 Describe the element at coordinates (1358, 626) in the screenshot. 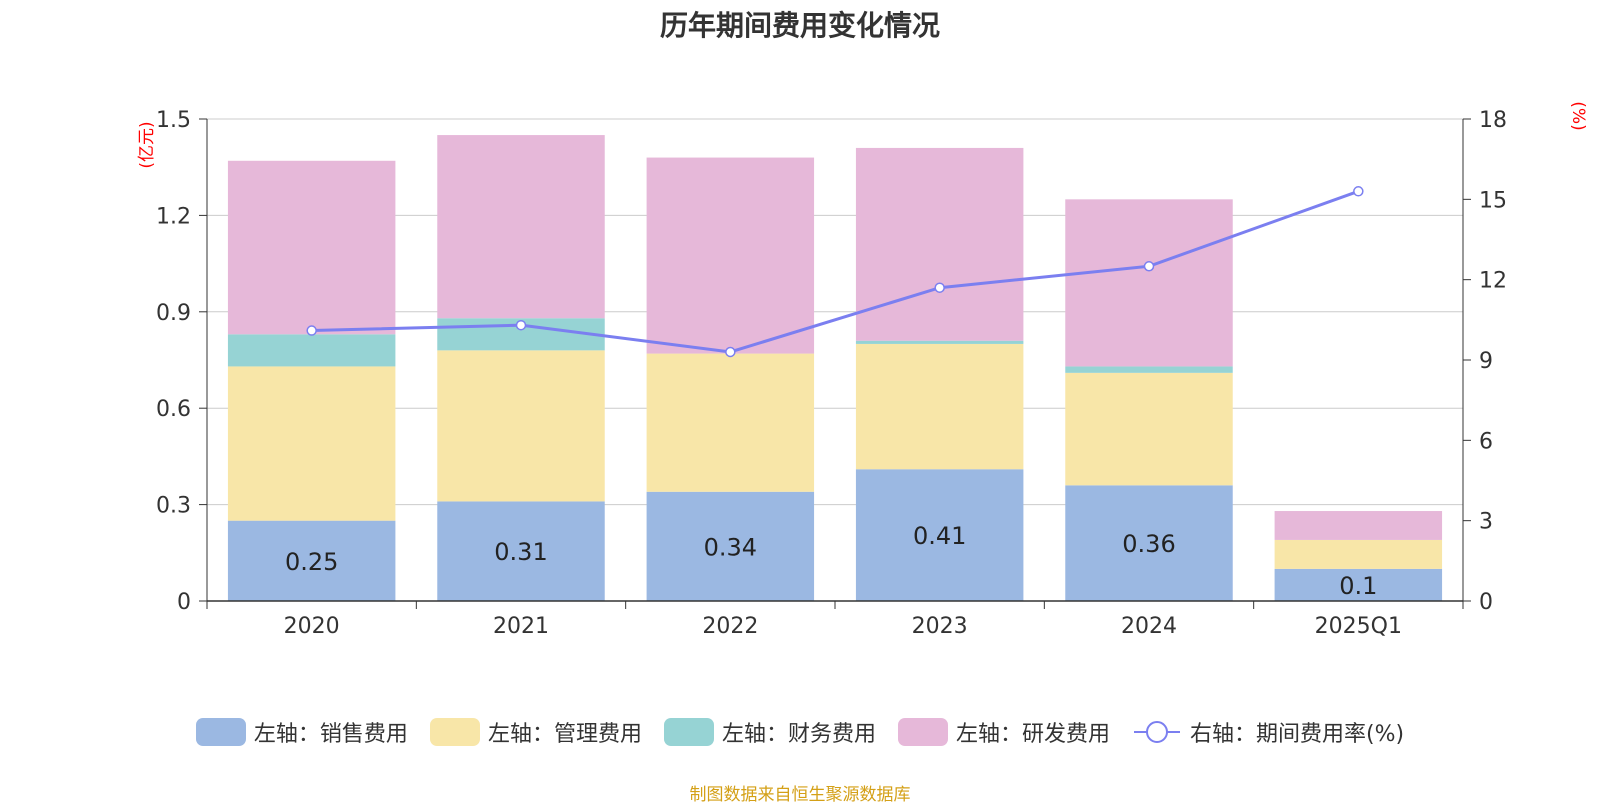

I see `x-axis-tick-label: 2025Q1` at that location.